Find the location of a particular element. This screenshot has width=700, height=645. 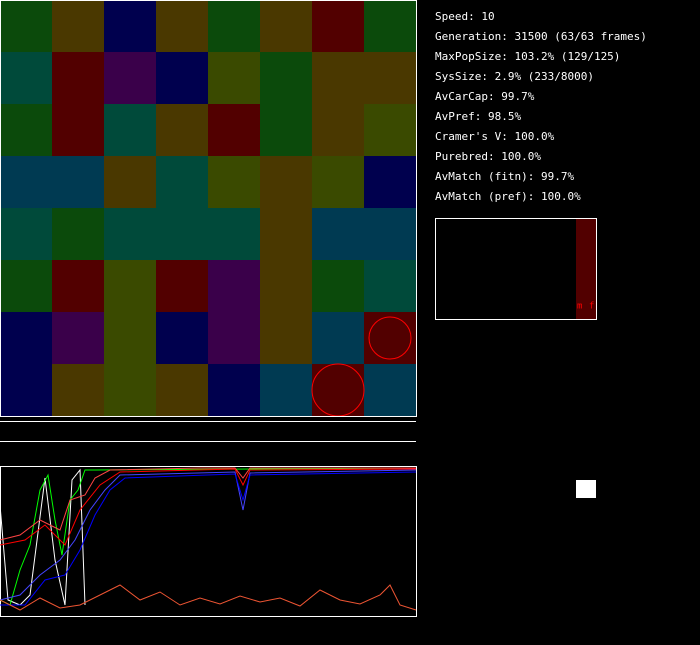

history-plot is located at coordinates (208, 541).